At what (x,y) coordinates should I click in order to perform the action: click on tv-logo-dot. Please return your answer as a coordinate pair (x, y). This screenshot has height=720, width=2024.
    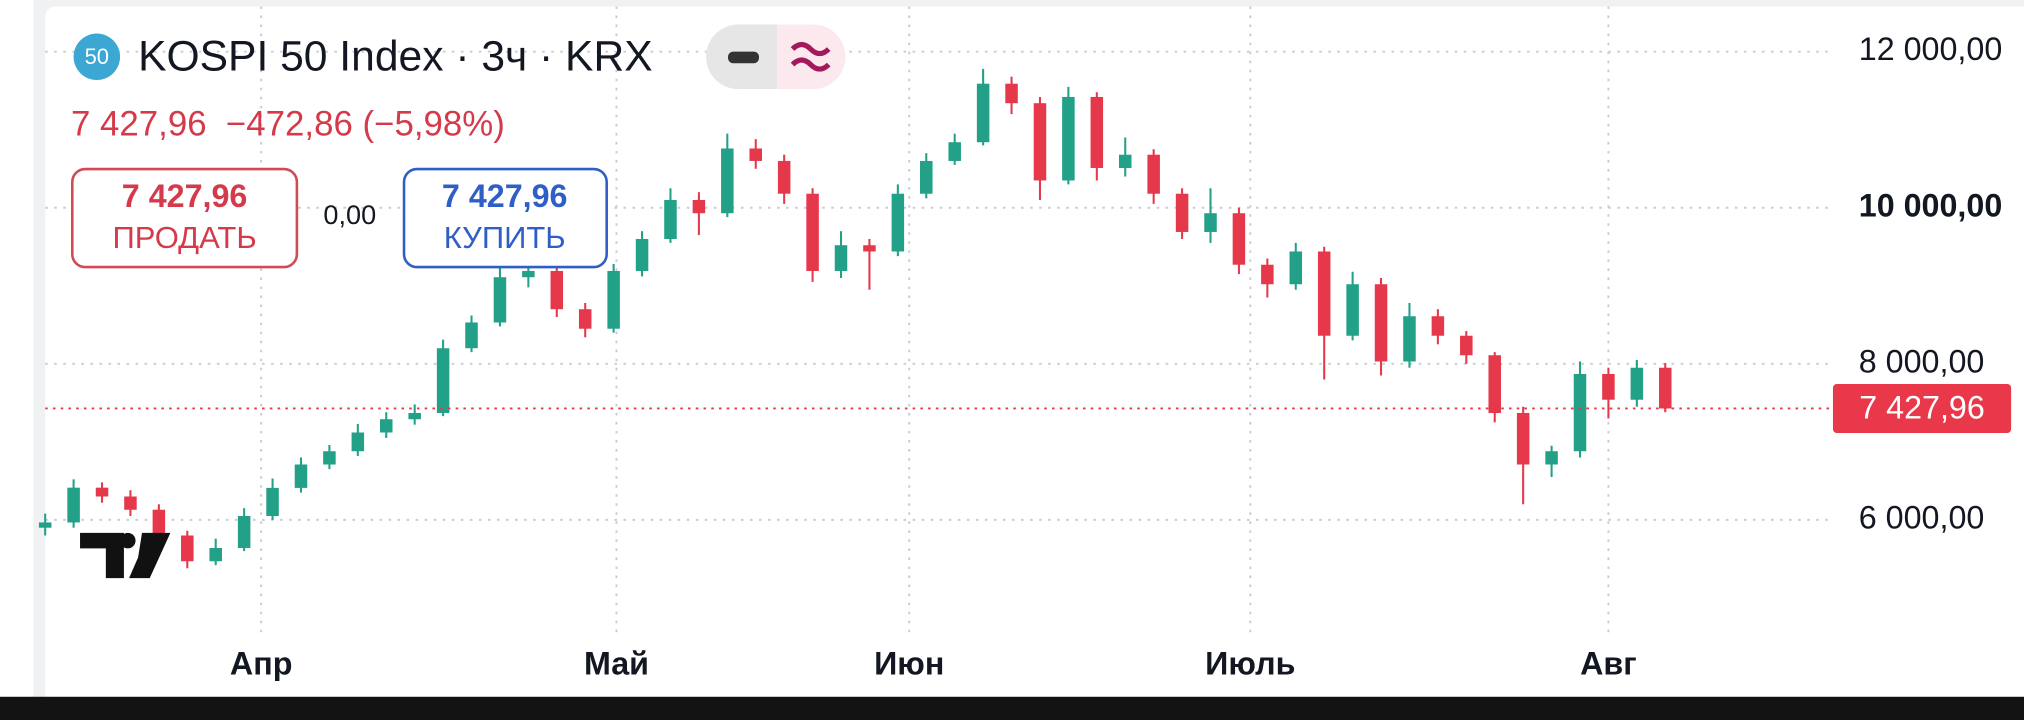
    Looking at the image, I should click on (128, 540).